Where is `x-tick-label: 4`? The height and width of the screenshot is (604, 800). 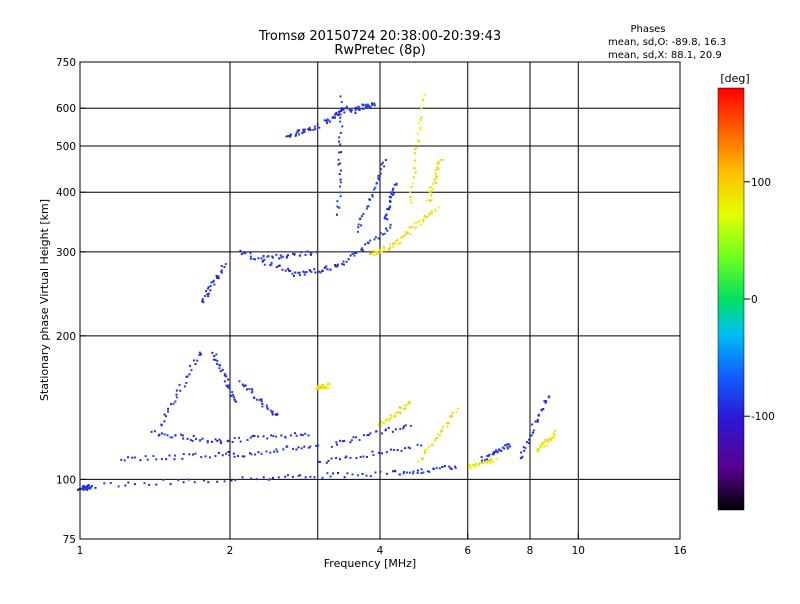
x-tick-label: 4 is located at coordinates (380, 551).